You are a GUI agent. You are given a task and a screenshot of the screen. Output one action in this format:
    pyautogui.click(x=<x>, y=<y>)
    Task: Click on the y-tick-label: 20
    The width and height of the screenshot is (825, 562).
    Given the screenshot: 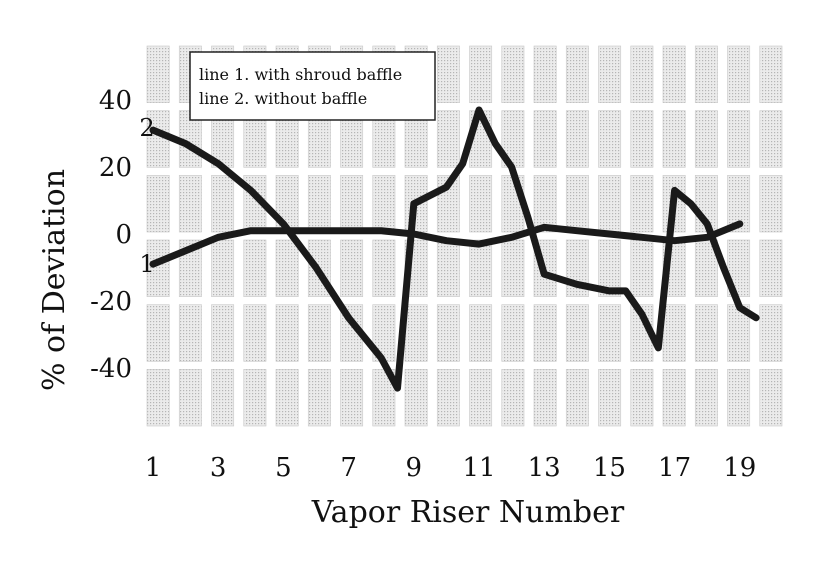 What is the action you would take?
    pyautogui.click(x=115, y=168)
    